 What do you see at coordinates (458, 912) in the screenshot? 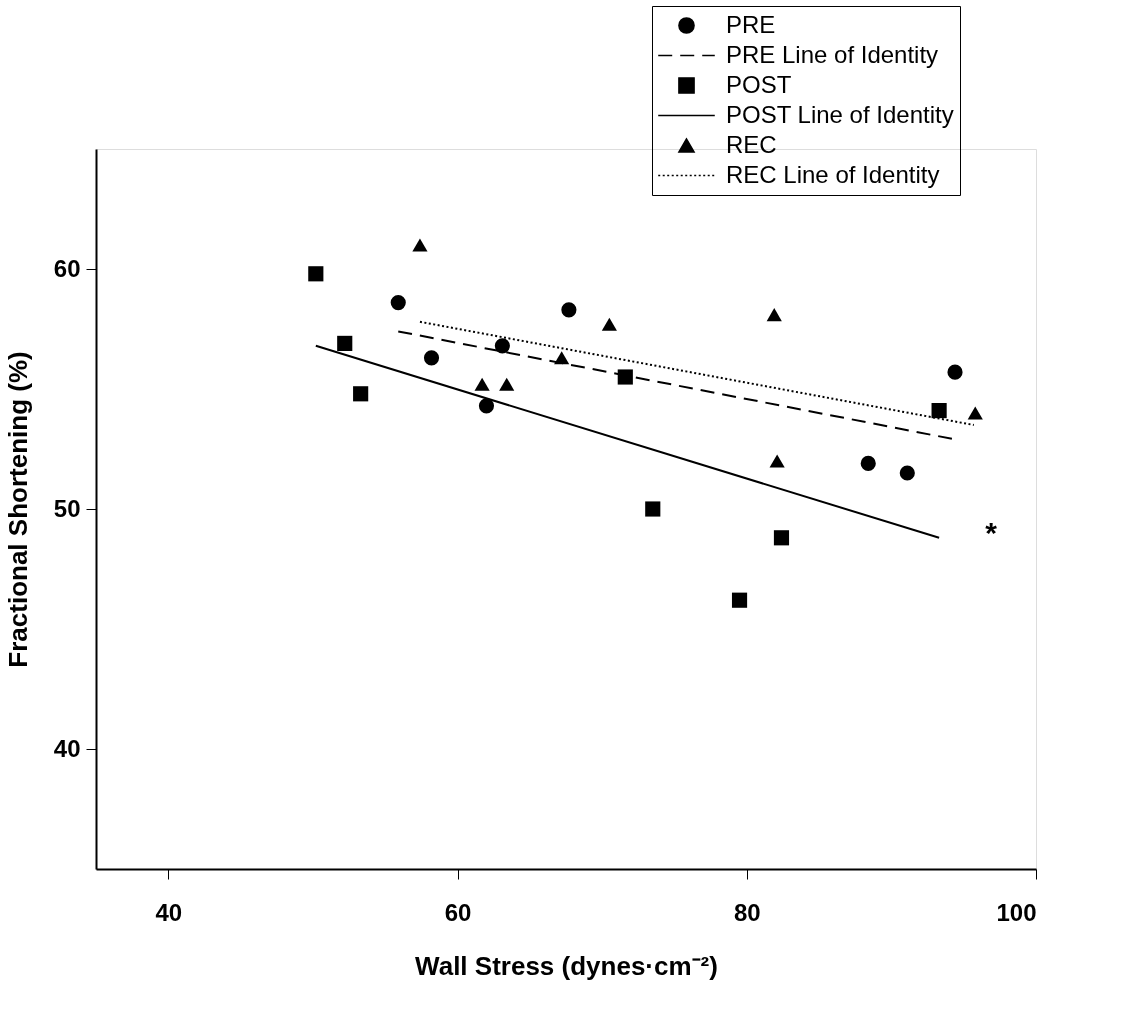
I see `x-tick-label: 60` at bounding box center [458, 912].